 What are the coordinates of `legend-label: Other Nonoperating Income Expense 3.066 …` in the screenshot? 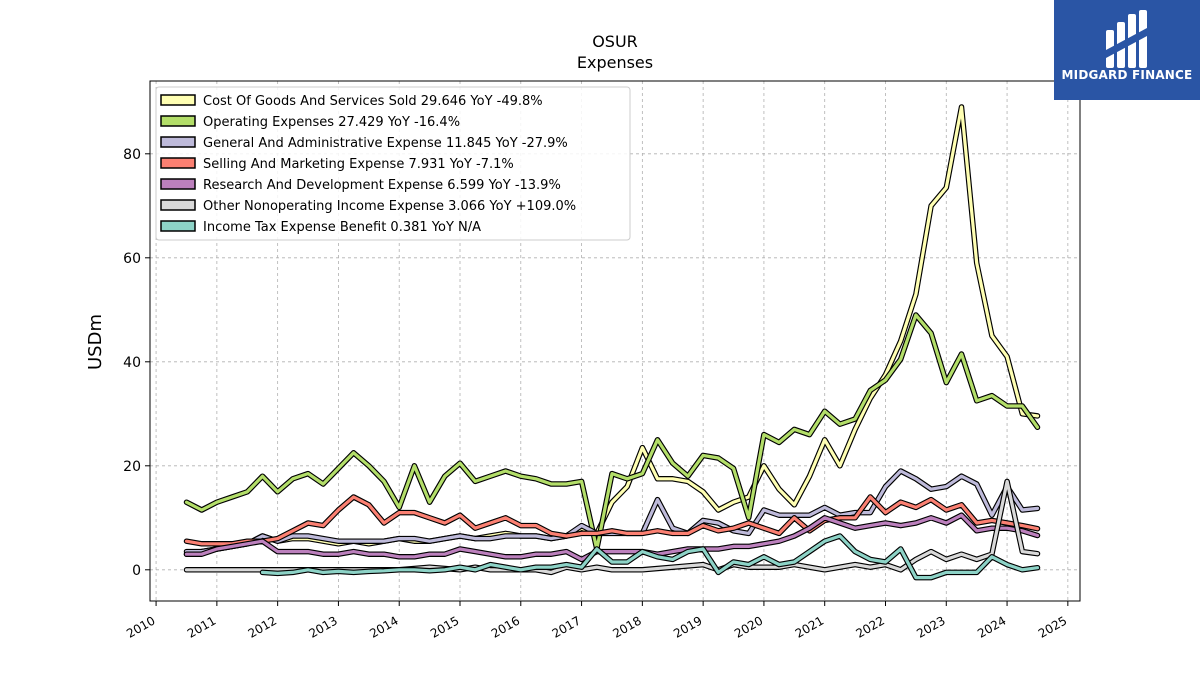 It's located at (389, 206).